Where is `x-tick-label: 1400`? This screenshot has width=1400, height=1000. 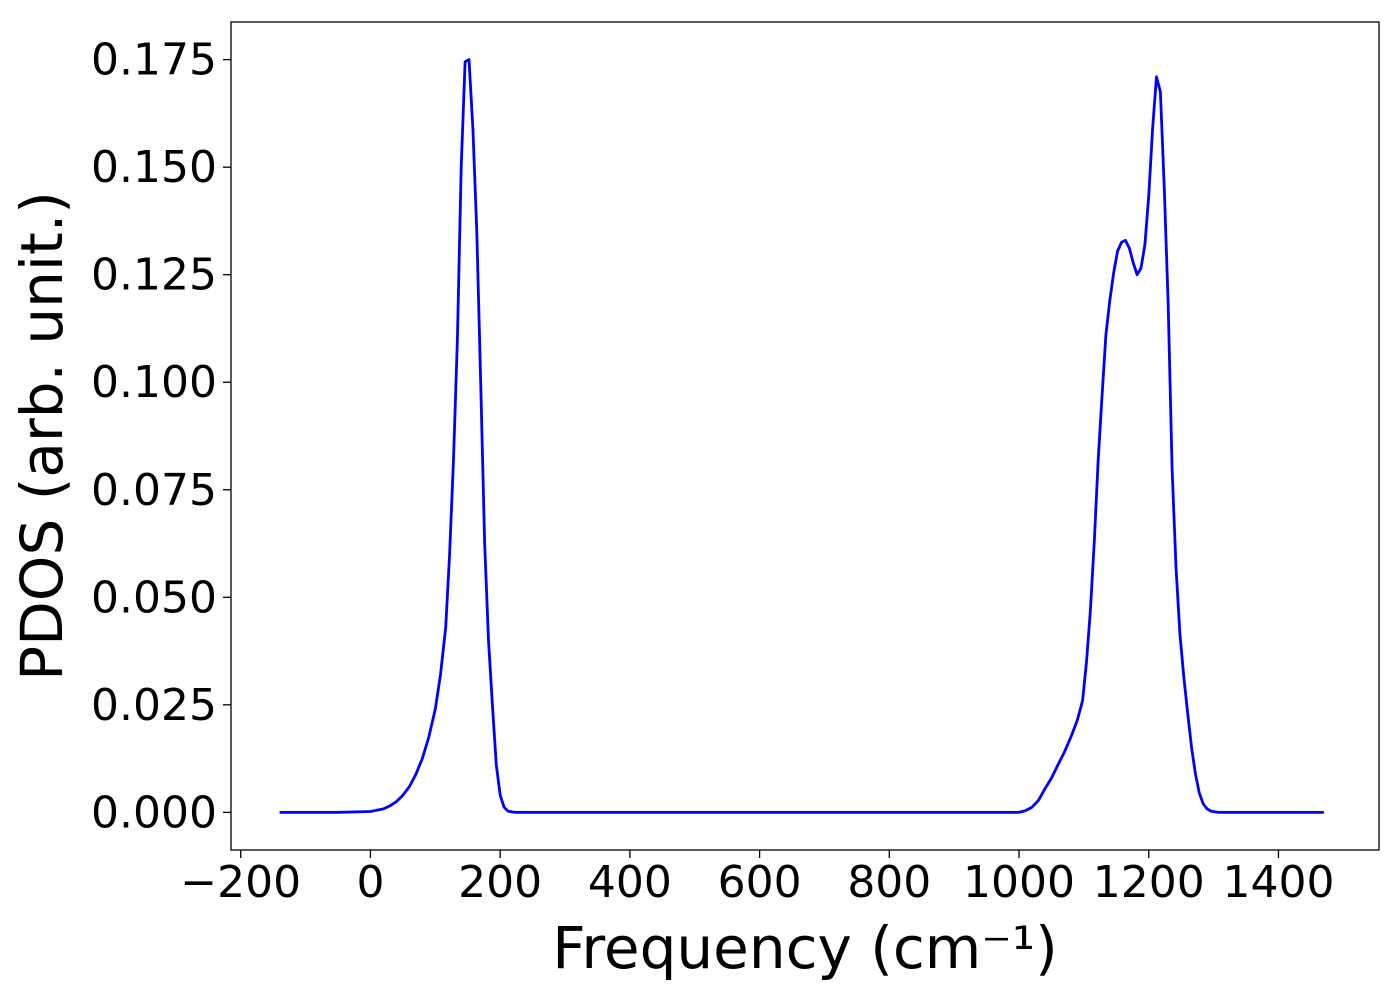 x-tick-label: 1400 is located at coordinates (1278, 882).